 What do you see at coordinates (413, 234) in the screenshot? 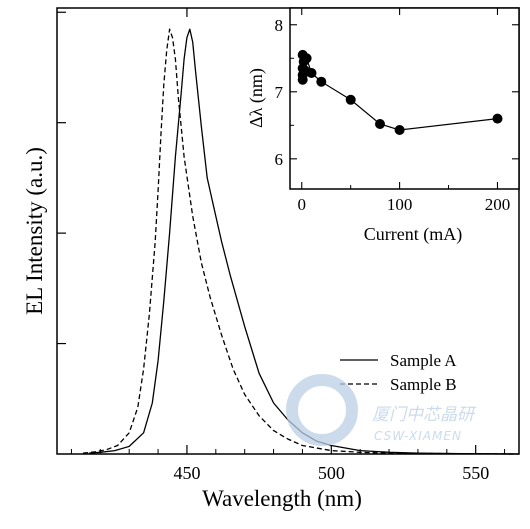
I see `inset-x-axis-label: Current (mA)` at bounding box center [413, 234].